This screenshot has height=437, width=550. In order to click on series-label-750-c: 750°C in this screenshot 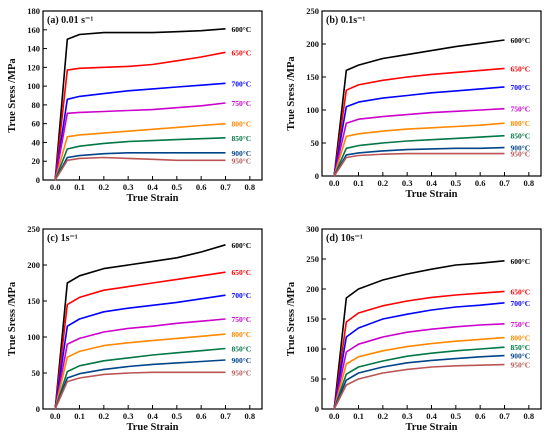, I will do `click(521, 109)`.